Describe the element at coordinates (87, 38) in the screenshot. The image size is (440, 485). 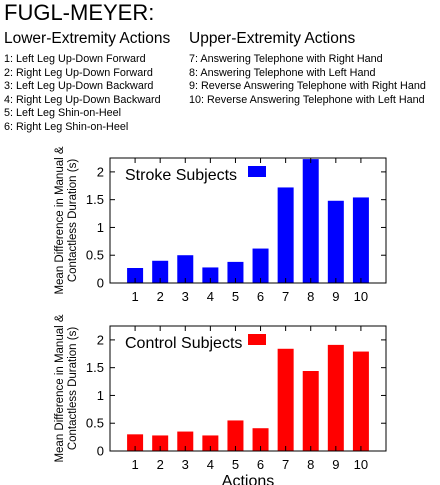
I see `lower-extremity-heading: Lower-Extremity Actions` at that location.